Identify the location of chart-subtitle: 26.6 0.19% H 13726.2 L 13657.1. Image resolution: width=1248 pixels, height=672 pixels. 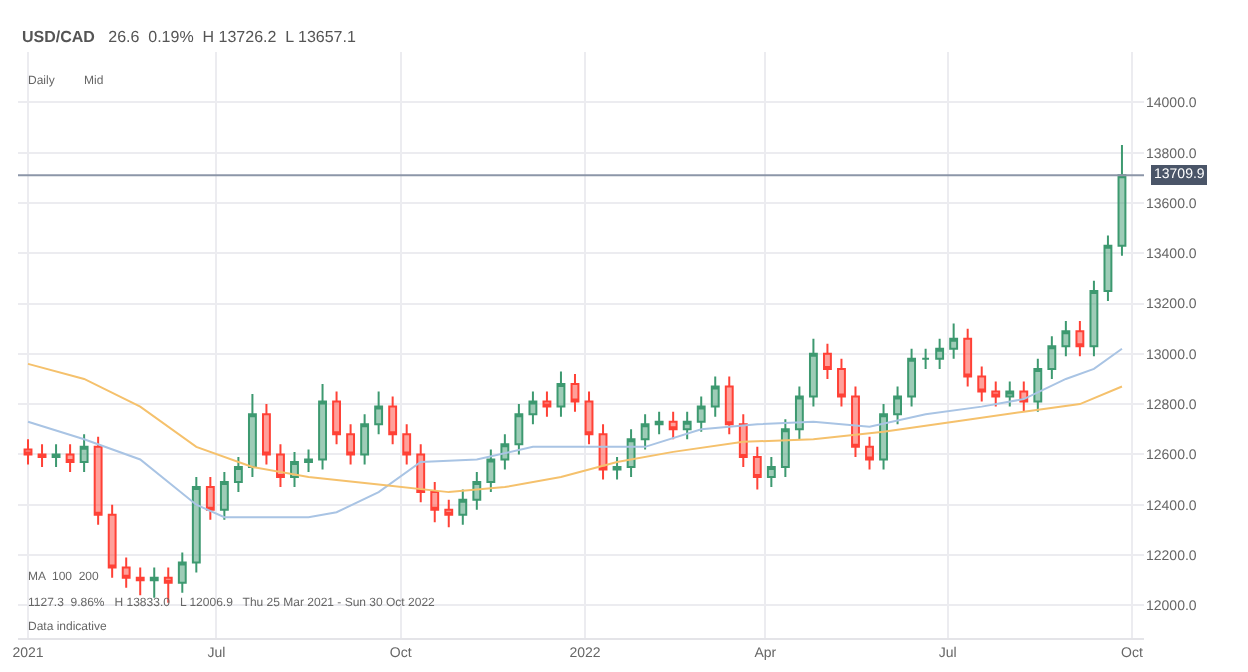
(232, 37).